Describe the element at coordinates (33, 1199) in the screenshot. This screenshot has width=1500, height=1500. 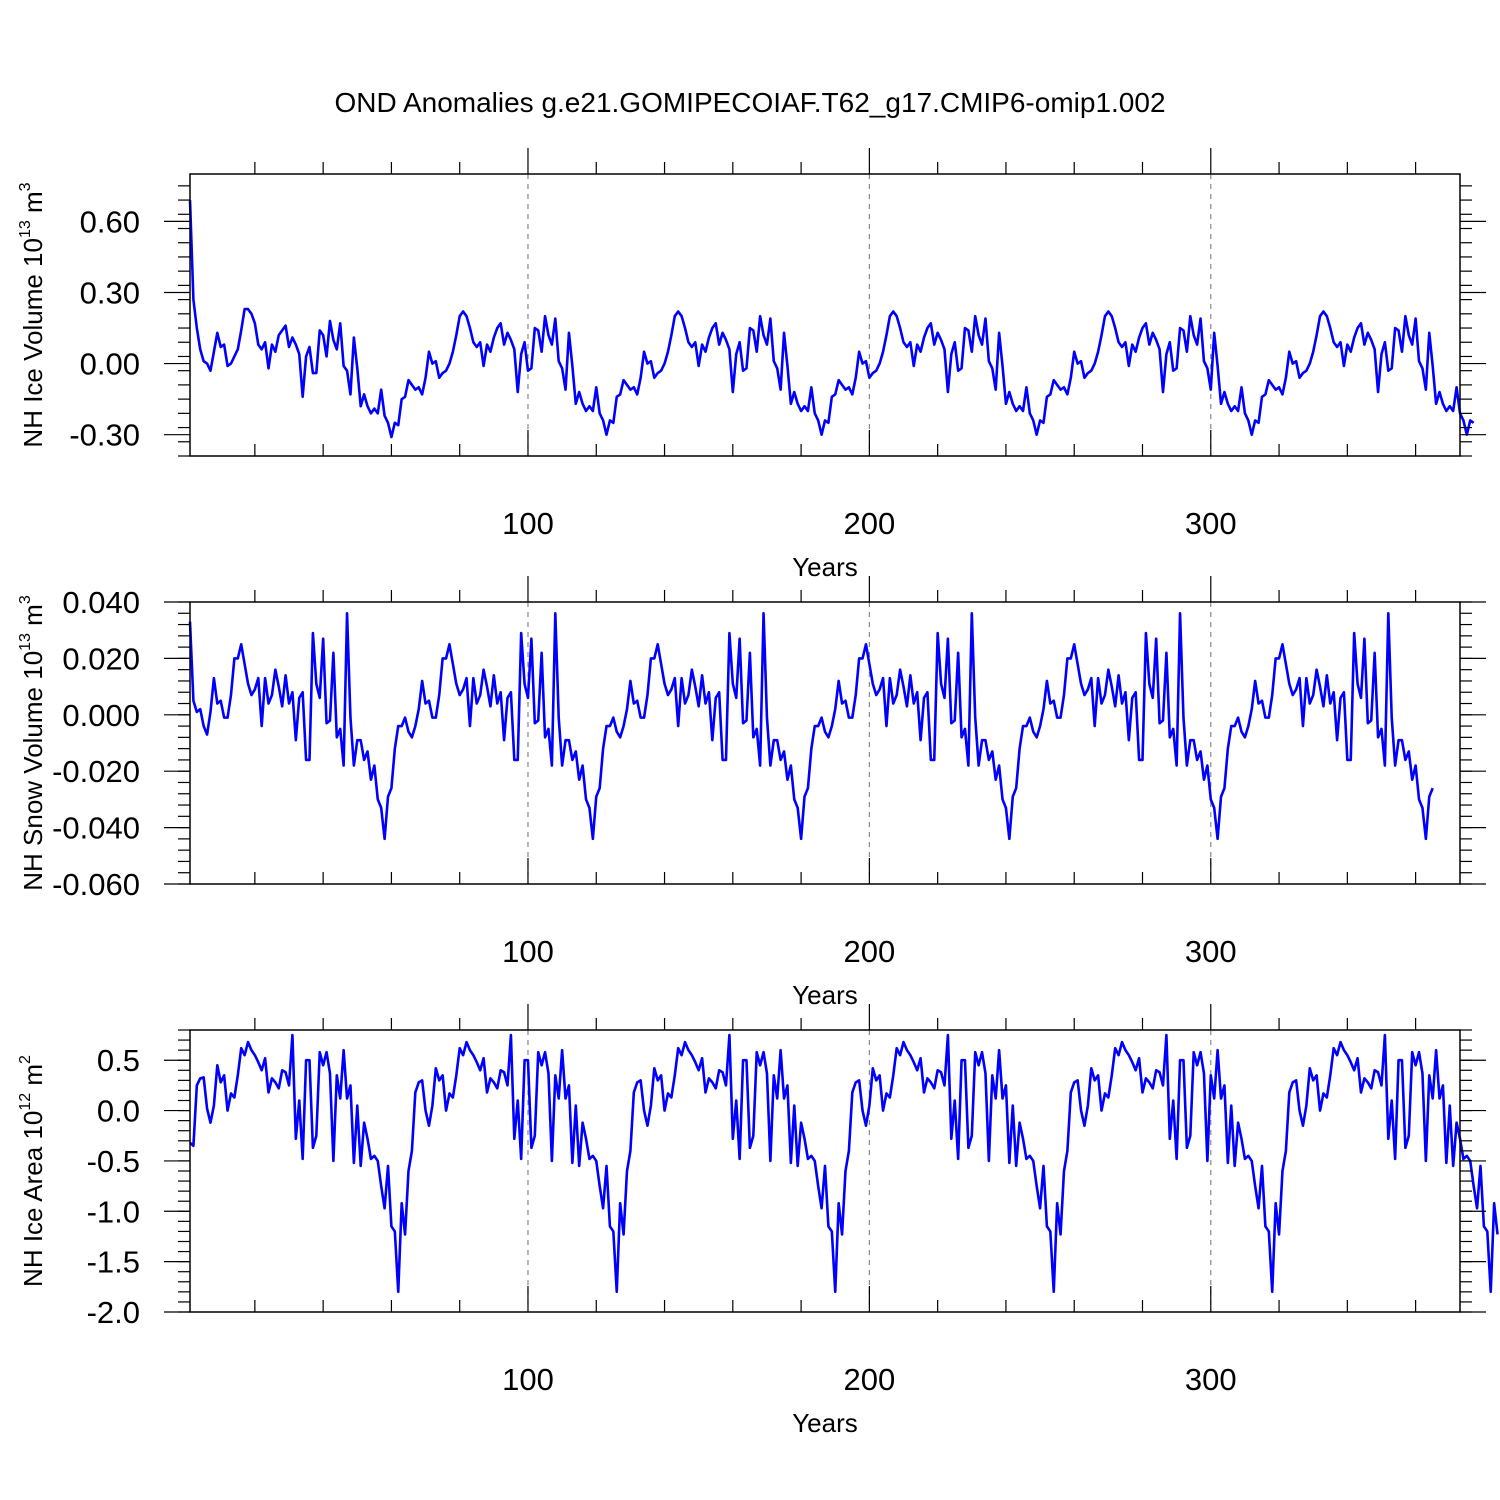
I see `y-axis-label-text: NH Ice Area 10` at that location.